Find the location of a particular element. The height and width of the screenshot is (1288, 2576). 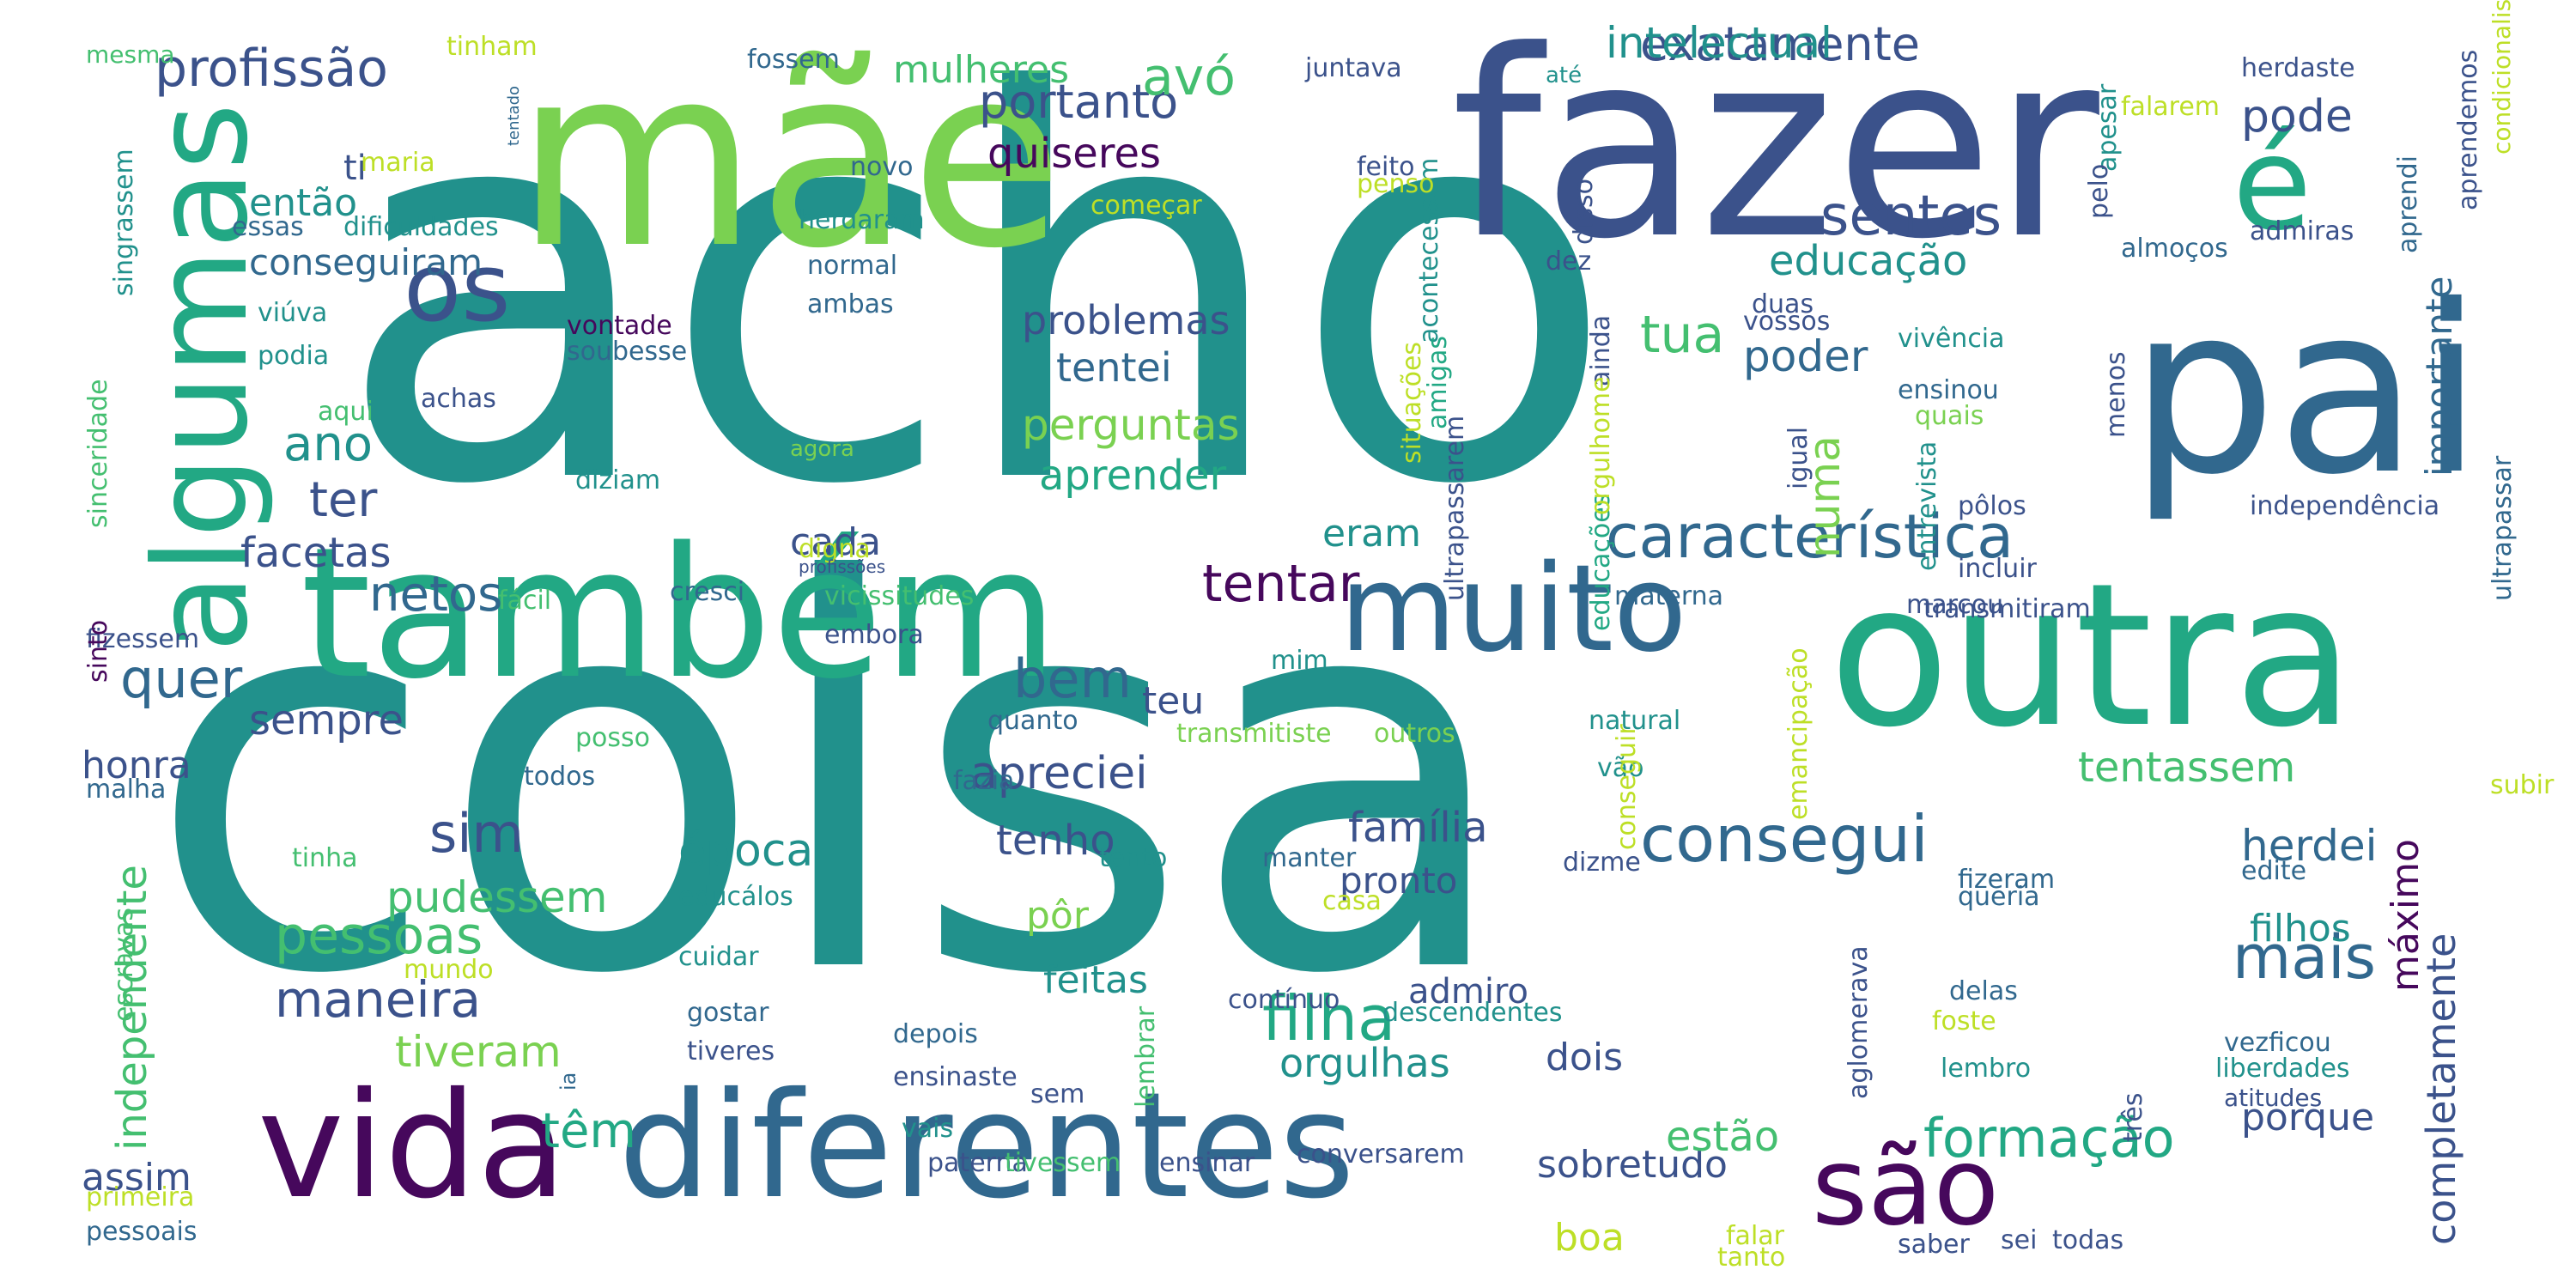

word-cresci: cresci is located at coordinates (707, 592).